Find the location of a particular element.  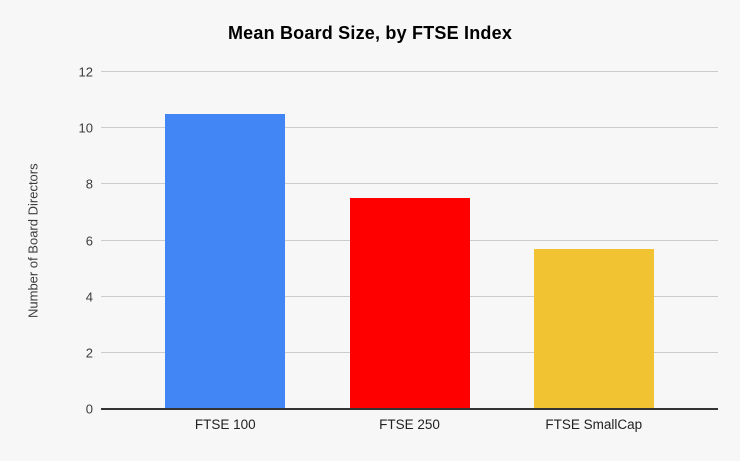

y-tick-label-10: 10 is located at coordinates (85, 128).